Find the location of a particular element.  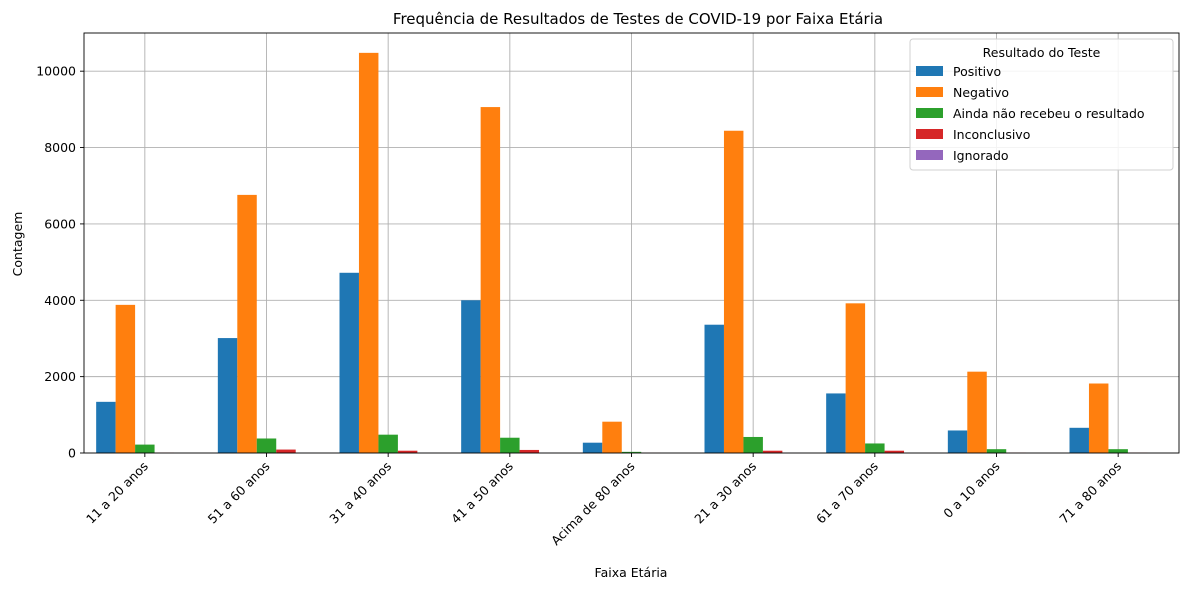

y-axis-label: Contagem is located at coordinates (17, 244).